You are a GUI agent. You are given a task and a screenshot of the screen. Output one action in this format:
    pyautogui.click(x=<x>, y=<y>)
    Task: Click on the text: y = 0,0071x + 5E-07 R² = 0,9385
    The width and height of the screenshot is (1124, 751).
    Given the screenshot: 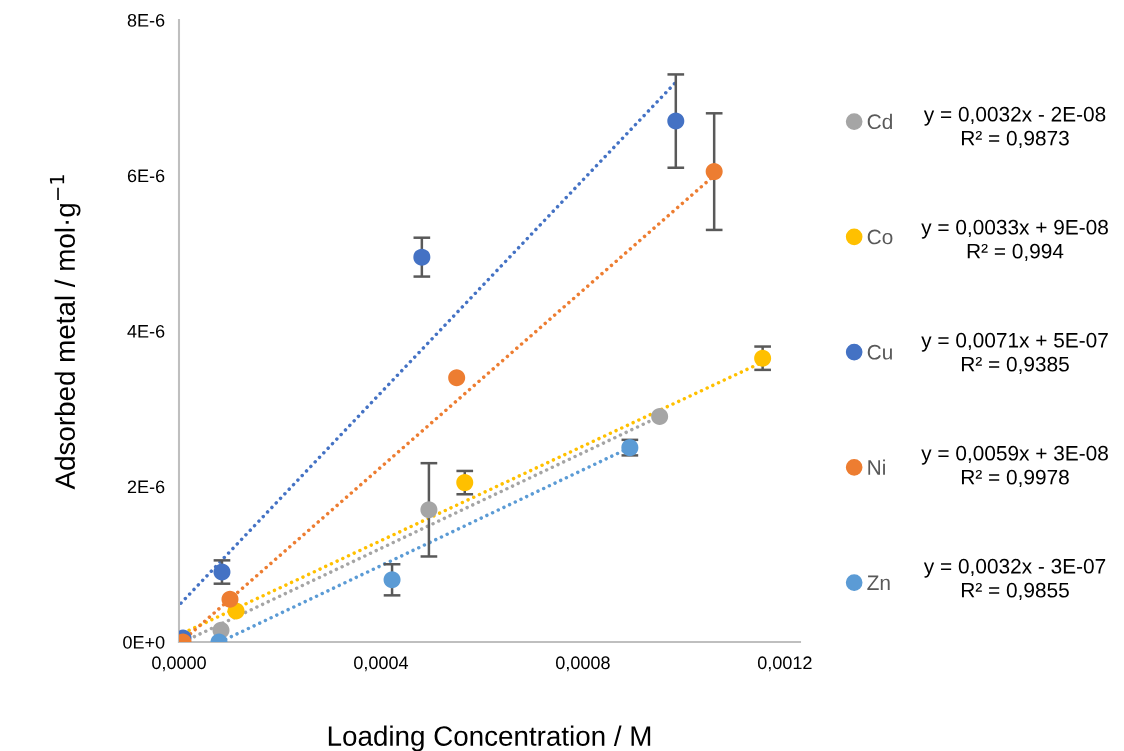 What is the action you would take?
    pyautogui.click(x=1014, y=353)
    